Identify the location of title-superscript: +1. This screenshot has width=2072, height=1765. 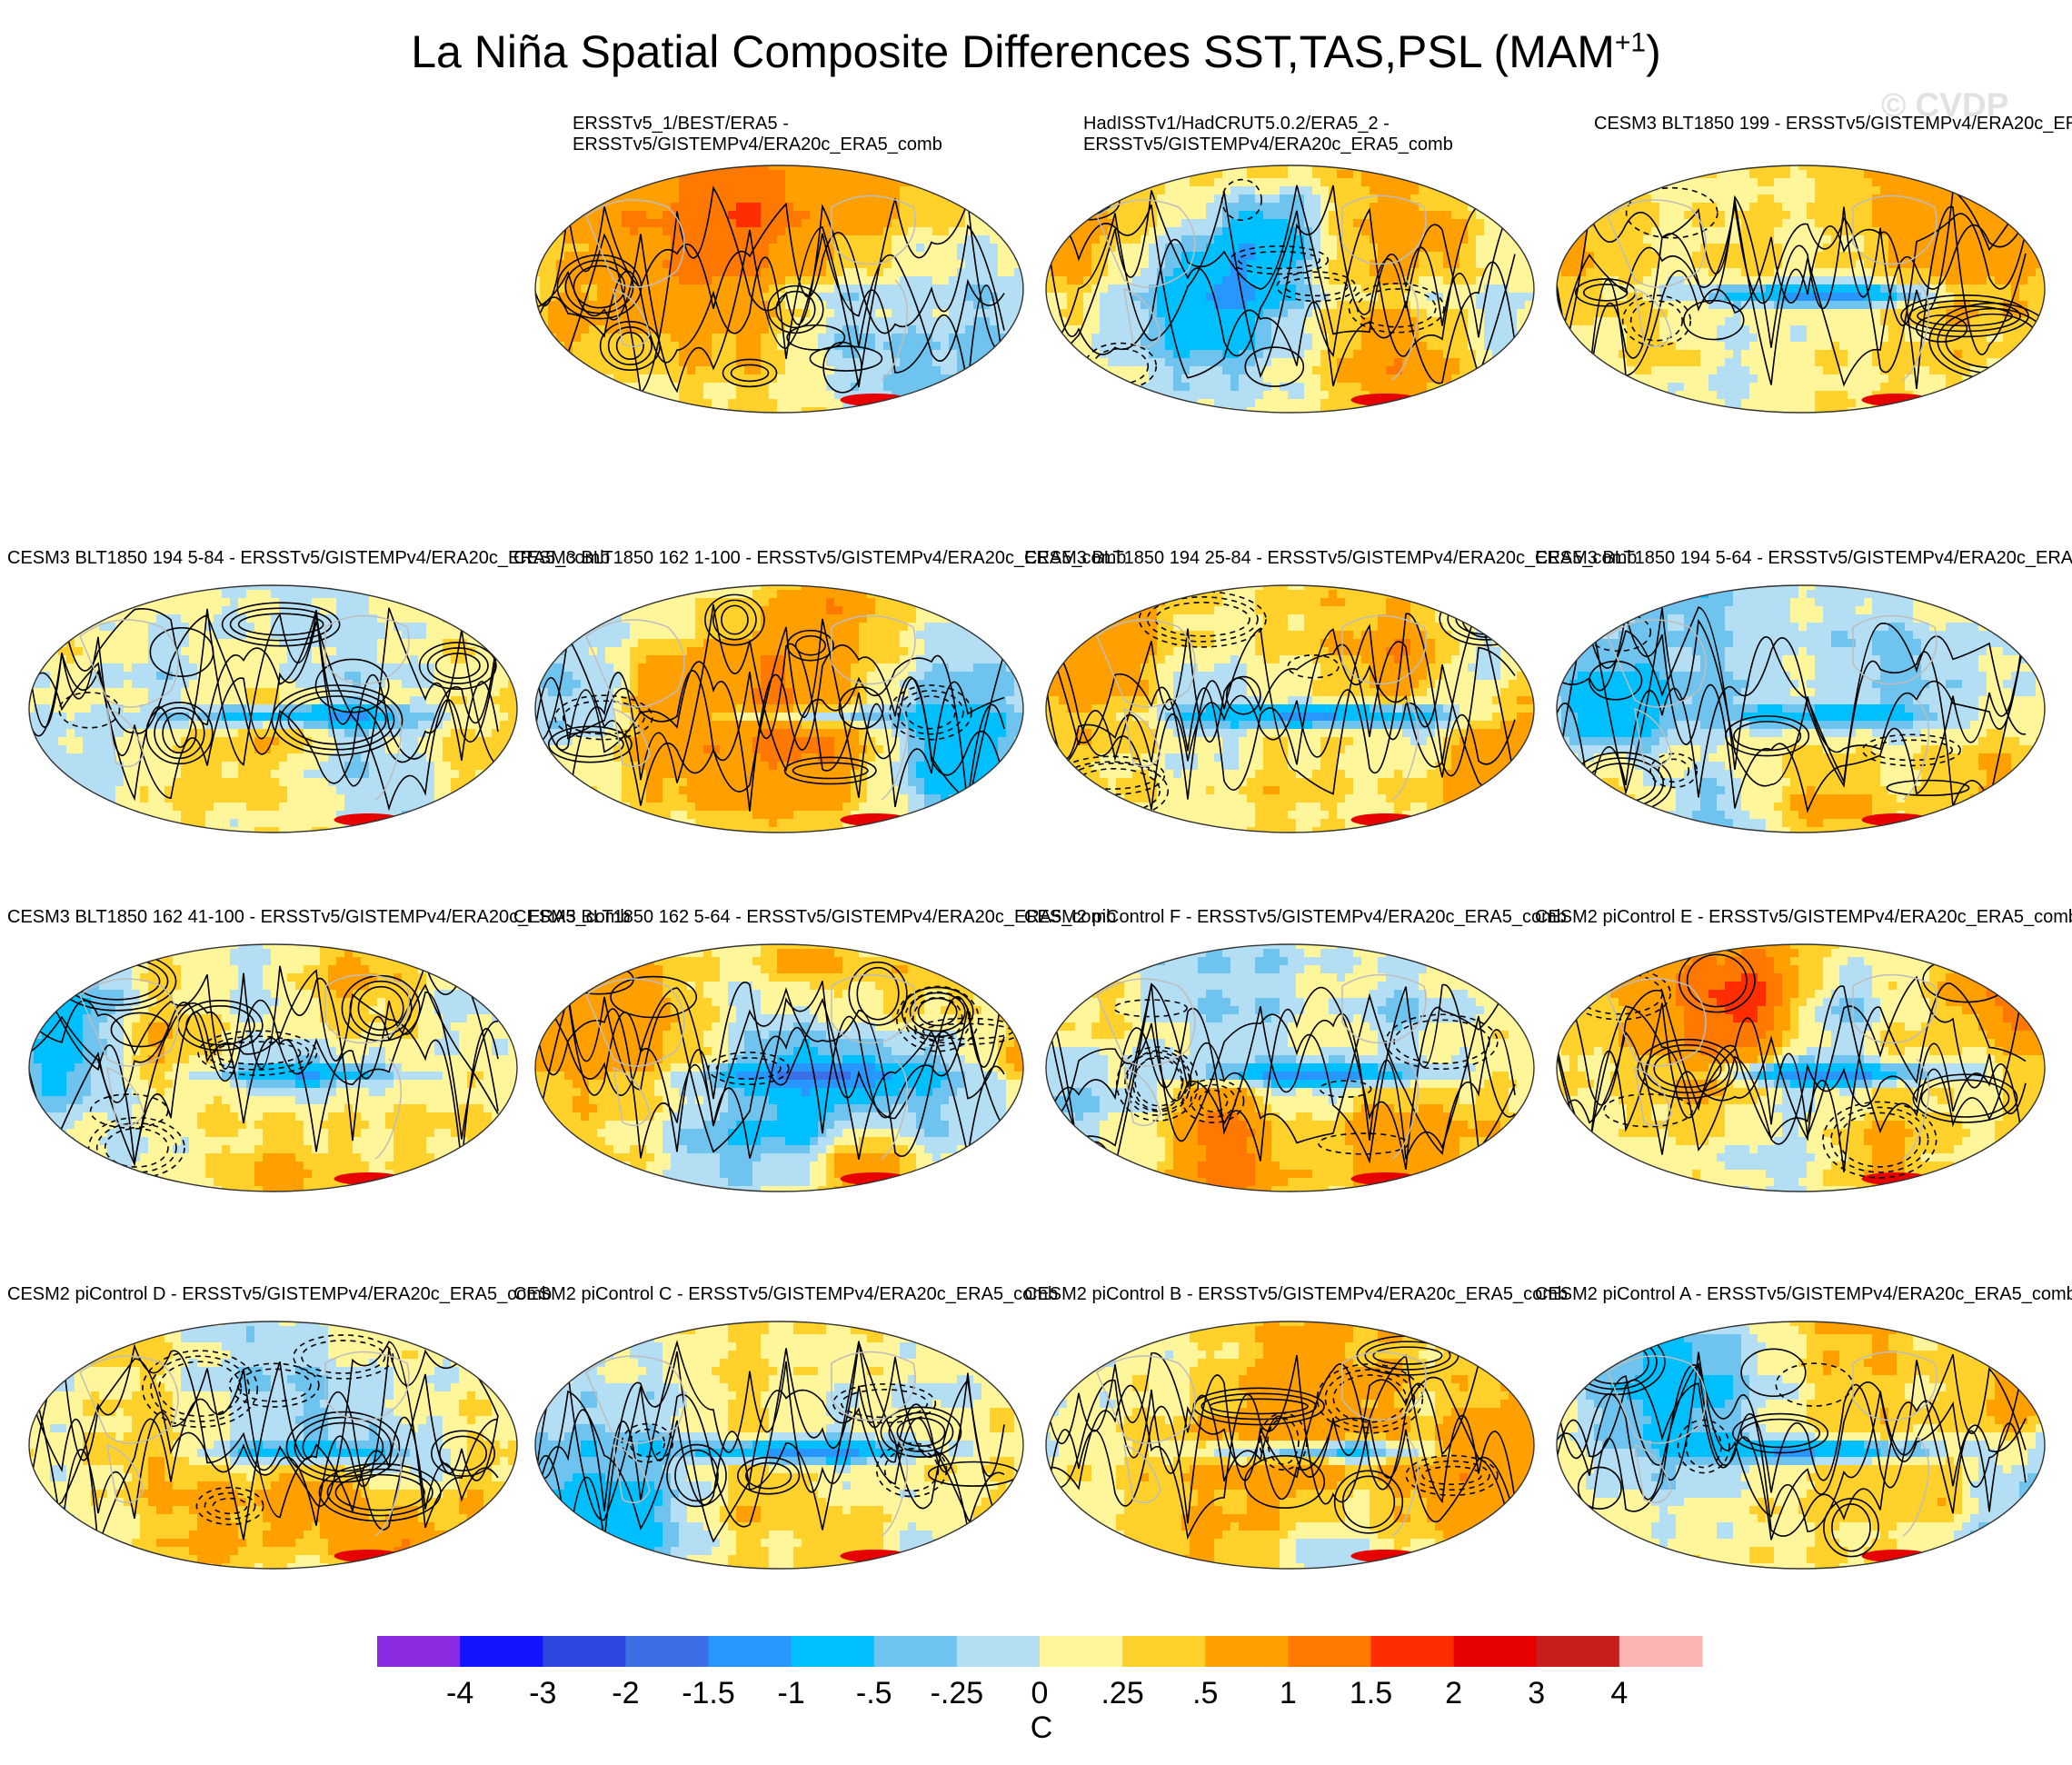
(1631, 42).